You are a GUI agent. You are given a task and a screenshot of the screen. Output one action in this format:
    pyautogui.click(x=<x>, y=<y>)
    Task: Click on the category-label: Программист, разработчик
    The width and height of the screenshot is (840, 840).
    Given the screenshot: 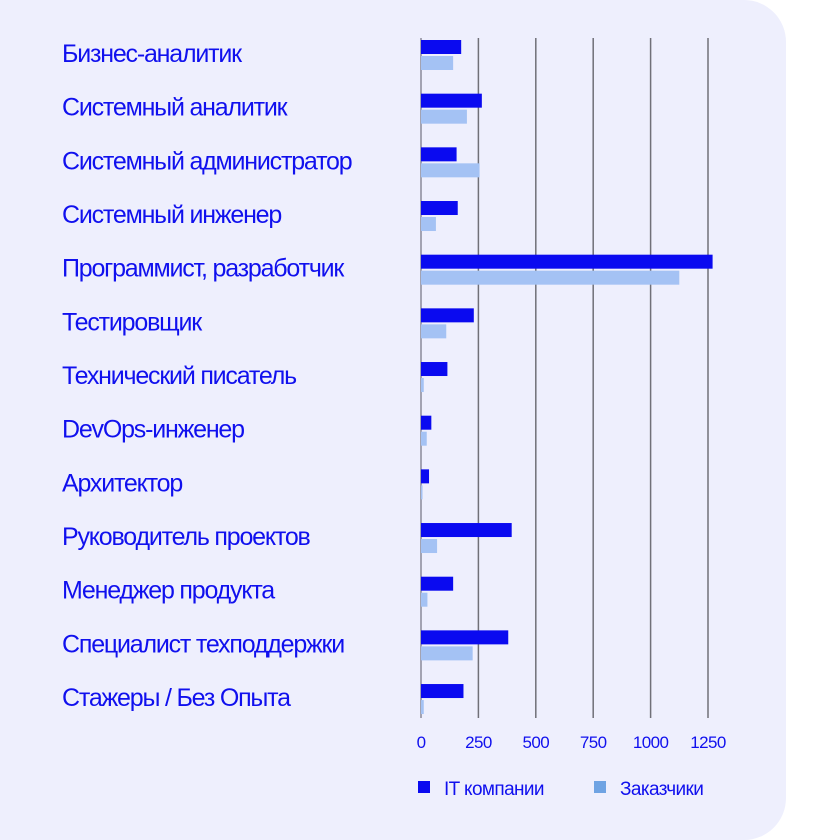 What is the action you would take?
    pyautogui.click(x=203, y=269)
    